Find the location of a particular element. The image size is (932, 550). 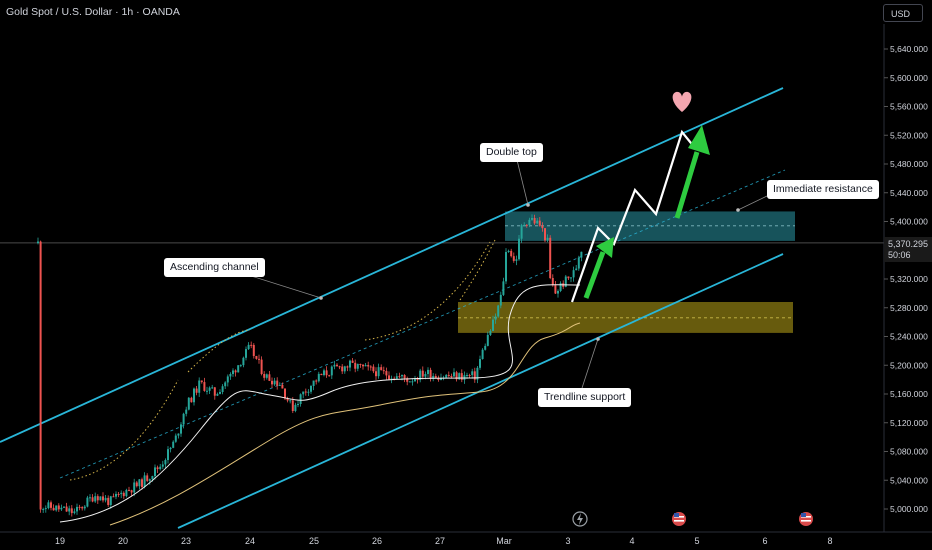

price-tick-label: 5,640.000 is located at coordinates (909, 49).